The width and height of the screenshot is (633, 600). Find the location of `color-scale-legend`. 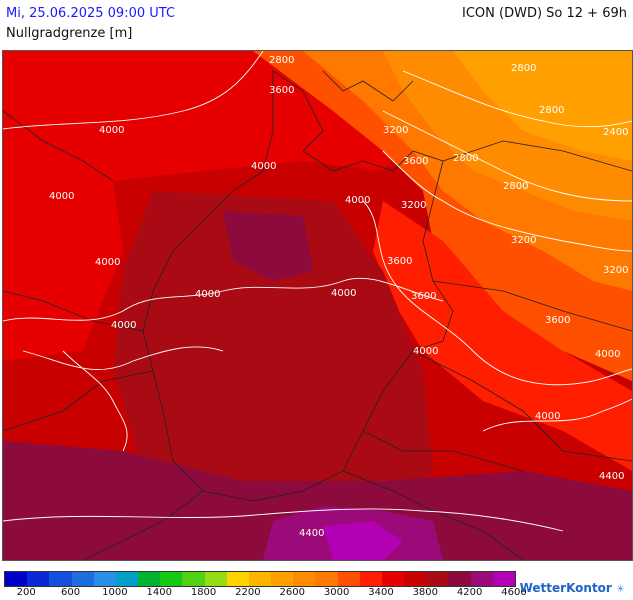

color-scale-legend is located at coordinates (260, 579).